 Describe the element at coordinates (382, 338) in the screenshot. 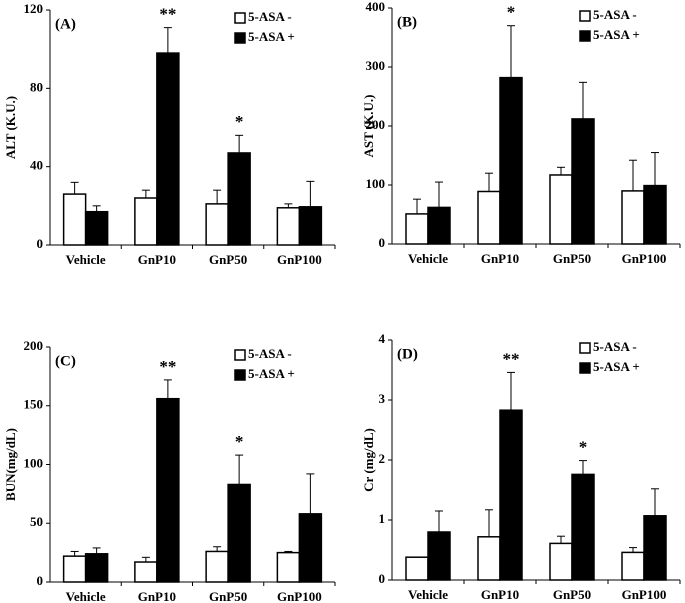

I see `y-tick-label: 4` at that location.